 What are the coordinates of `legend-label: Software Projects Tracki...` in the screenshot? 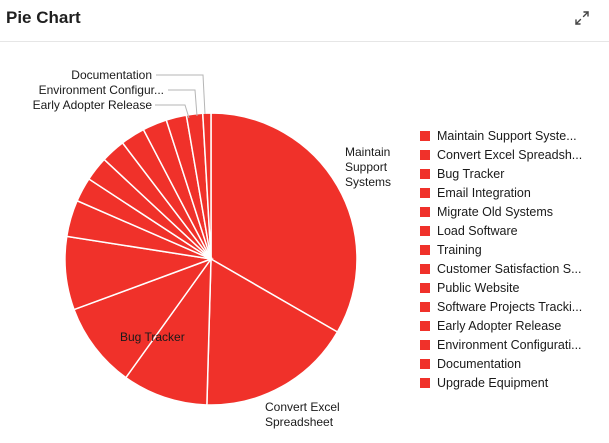 It's located at (510, 306).